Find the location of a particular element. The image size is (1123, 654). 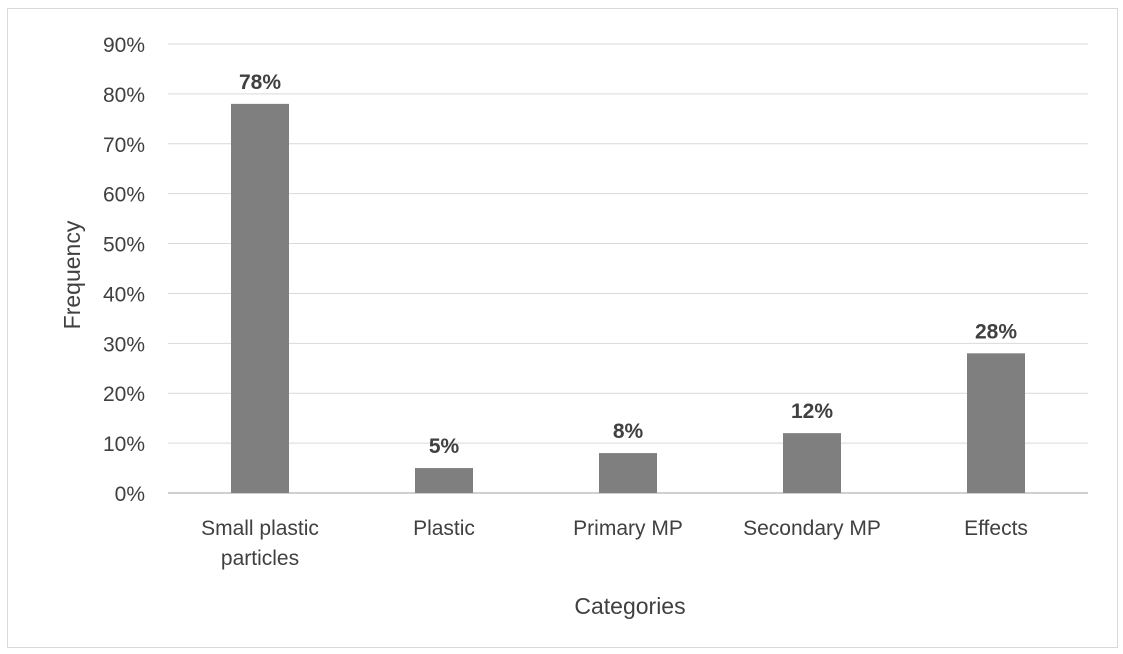

data-label: 12% is located at coordinates (812, 411).